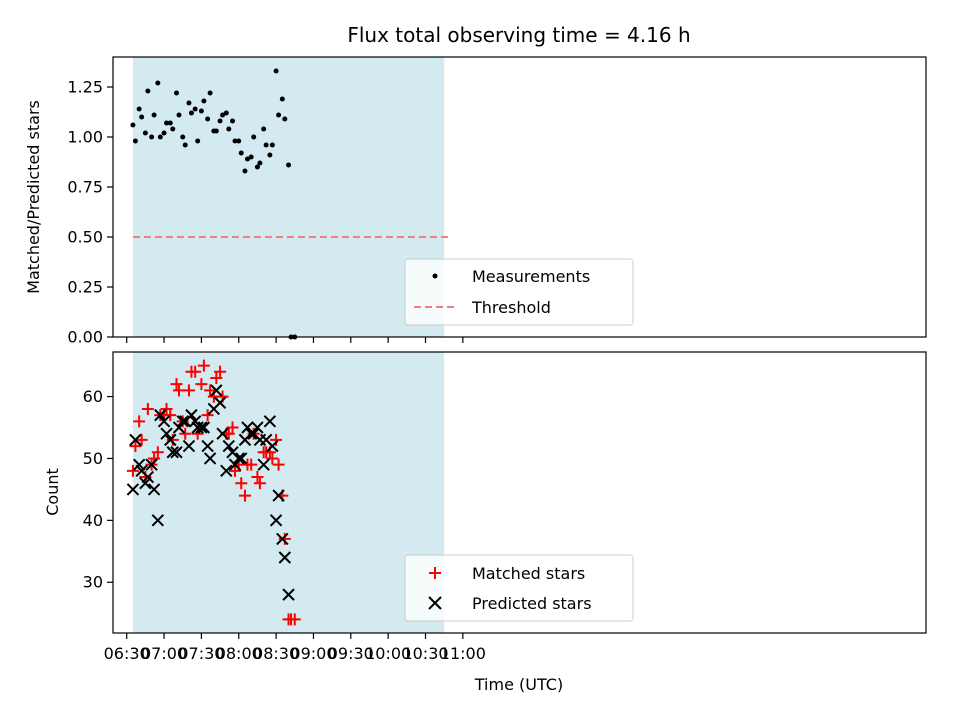 This screenshot has width=960, height=725. What do you see at coordinates (85, 337) in the screenshot?
I see `y-tick-label-top: 0.00` at bounding box center [85, 337].